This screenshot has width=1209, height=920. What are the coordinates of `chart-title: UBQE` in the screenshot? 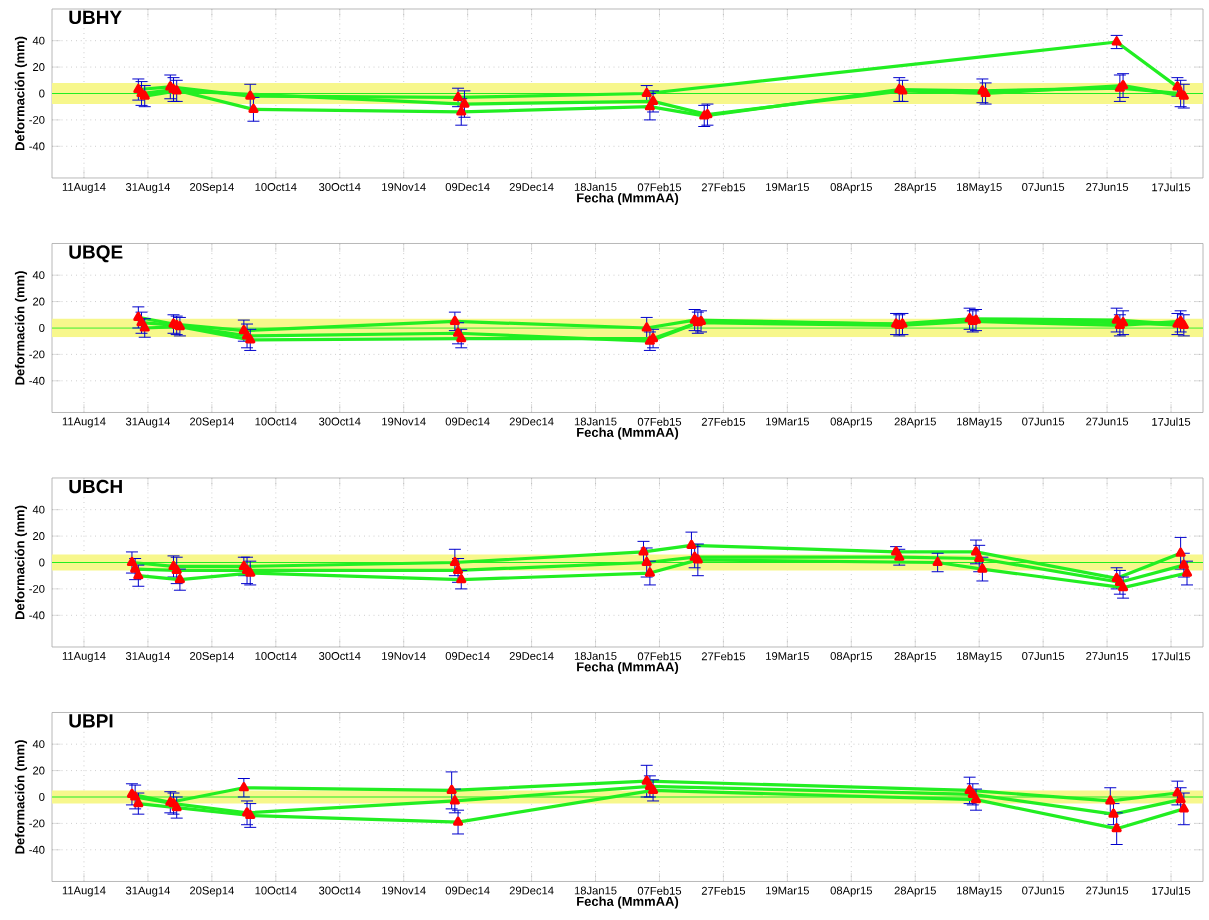 It's located at (96, 254).